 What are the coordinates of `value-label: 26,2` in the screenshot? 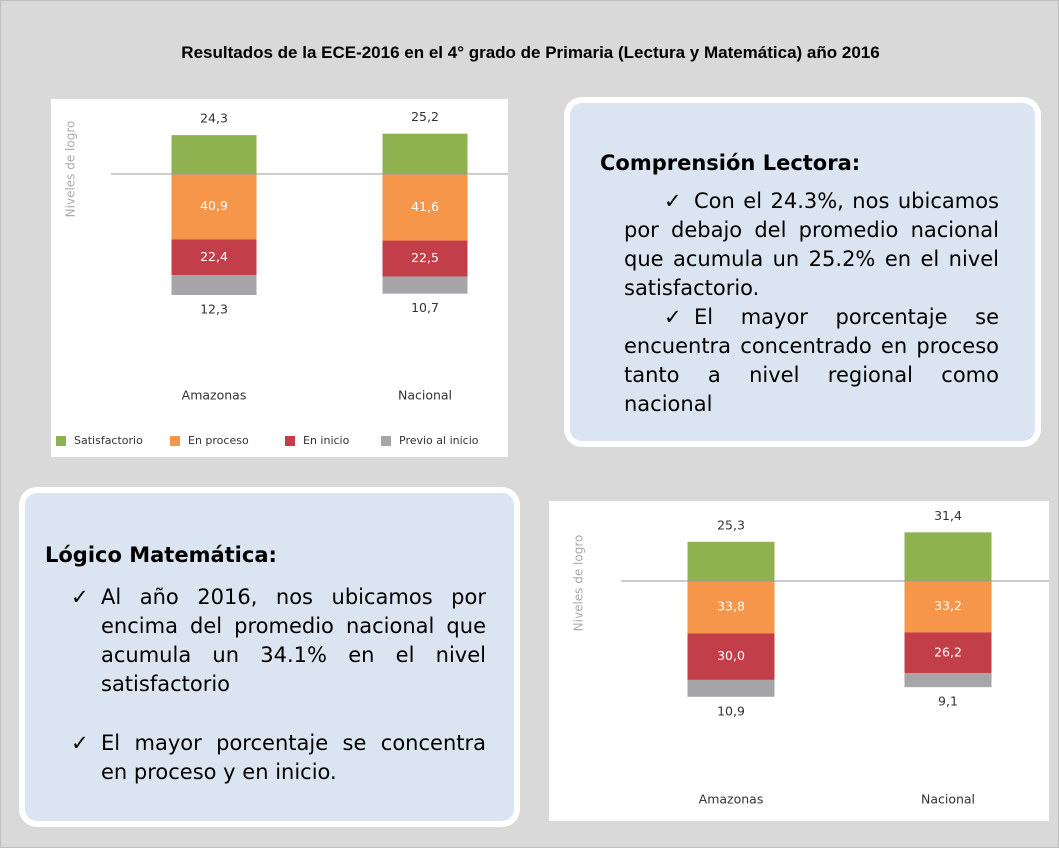 It's located at (948, 651).